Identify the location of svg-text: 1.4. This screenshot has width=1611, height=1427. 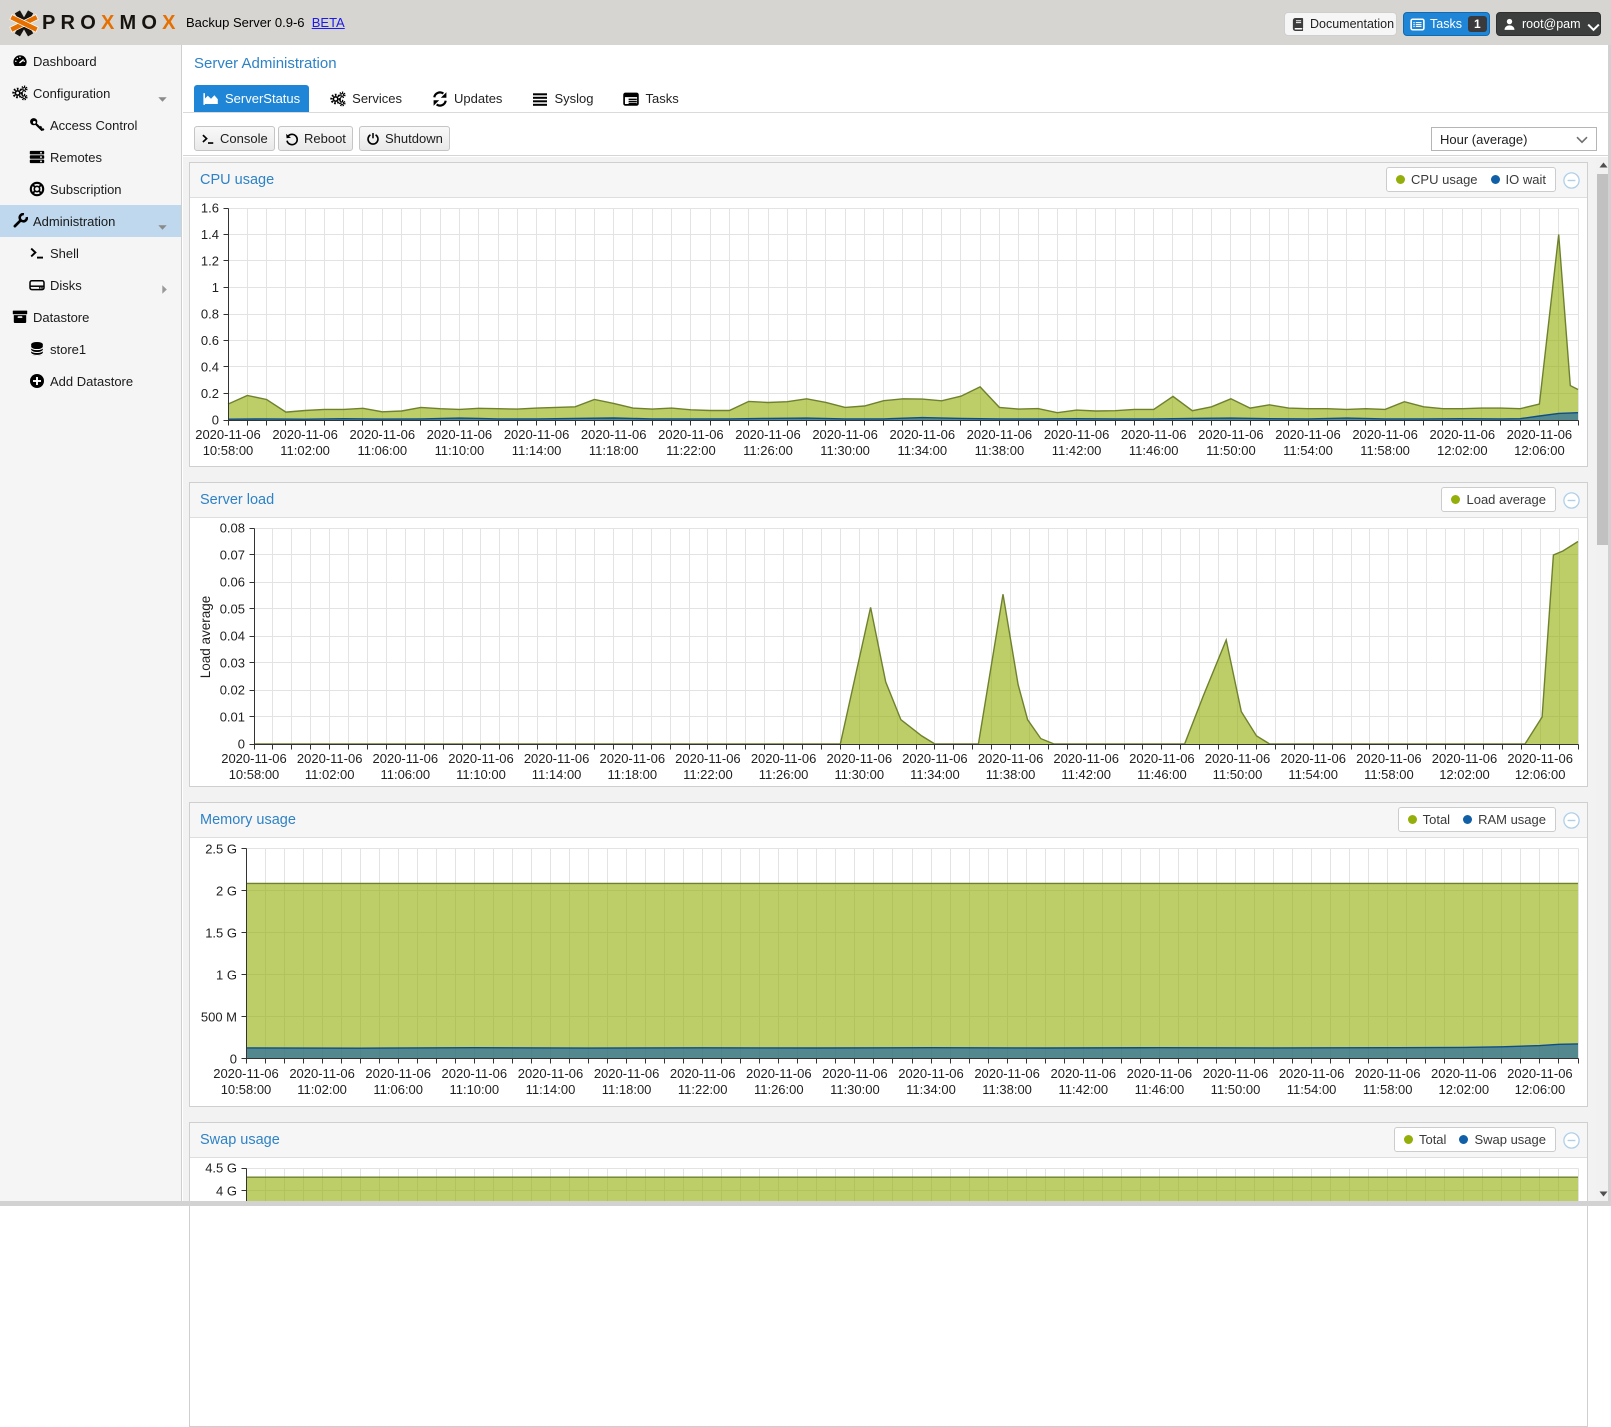
(210, 234).